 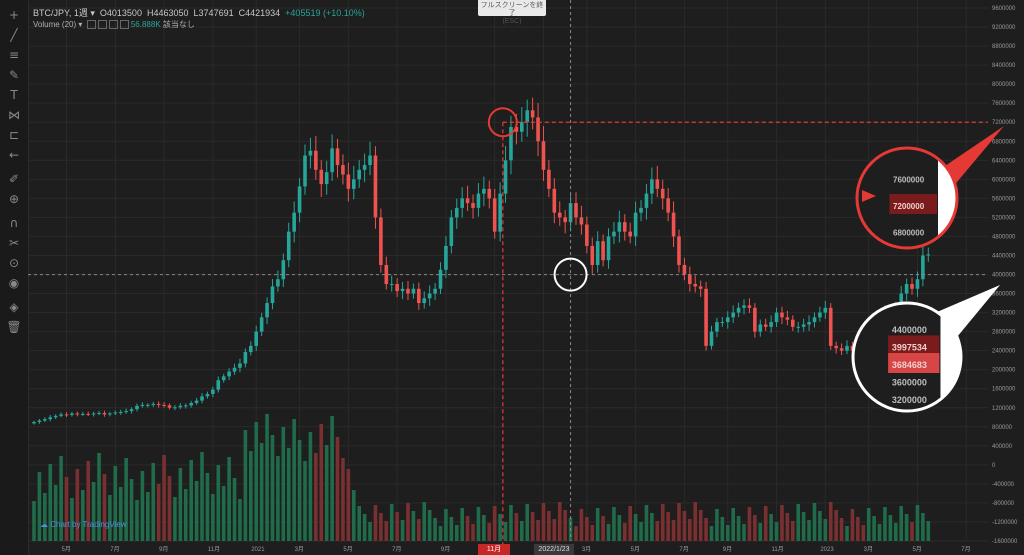 I want to click on fib-icon: ≡, so click(x=14, y=55).